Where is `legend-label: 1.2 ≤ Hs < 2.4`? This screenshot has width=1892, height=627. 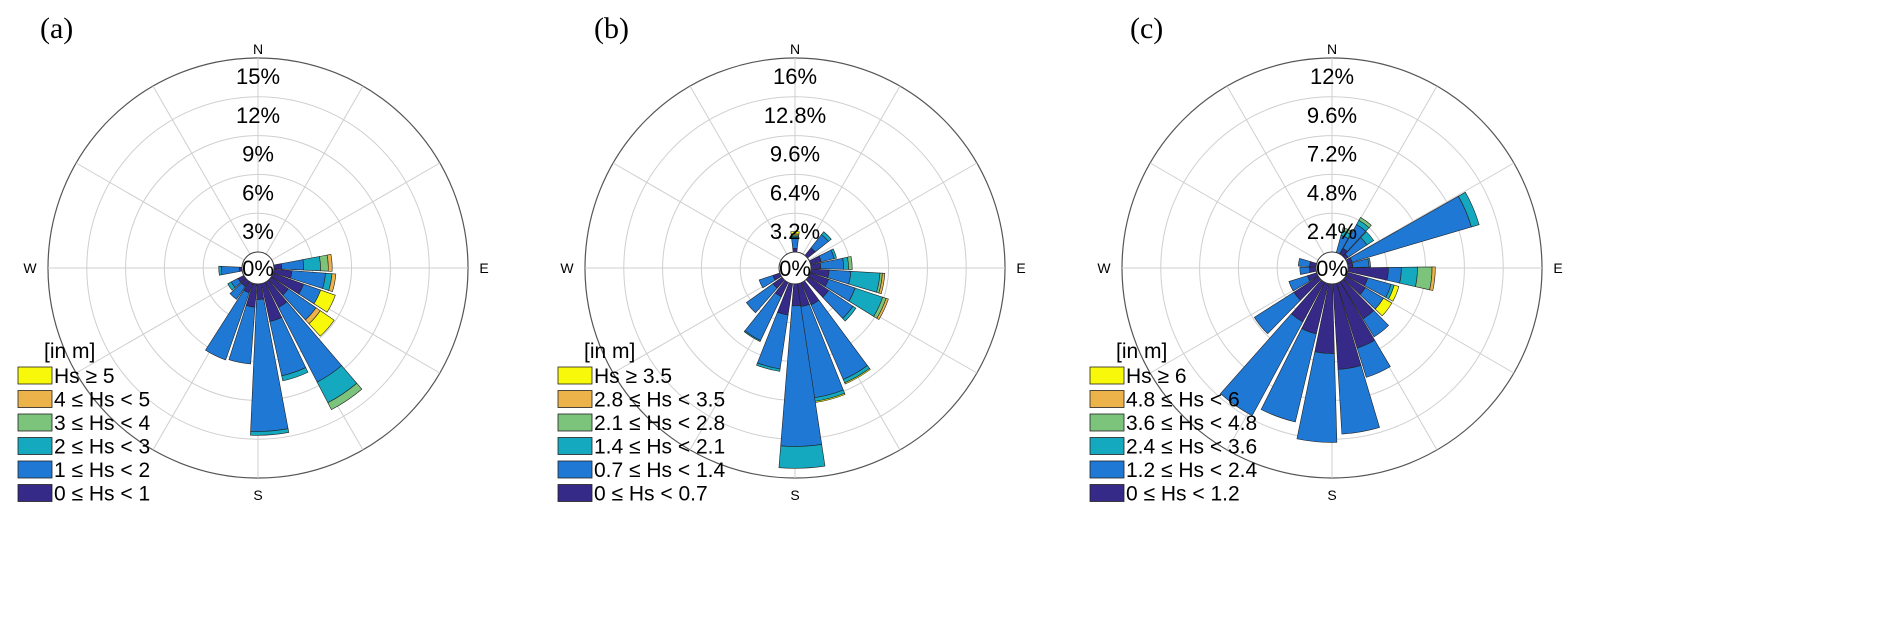 legend-label: 1.2 ≤ Hs < 2.4 is located at coordinates (1191, 470).